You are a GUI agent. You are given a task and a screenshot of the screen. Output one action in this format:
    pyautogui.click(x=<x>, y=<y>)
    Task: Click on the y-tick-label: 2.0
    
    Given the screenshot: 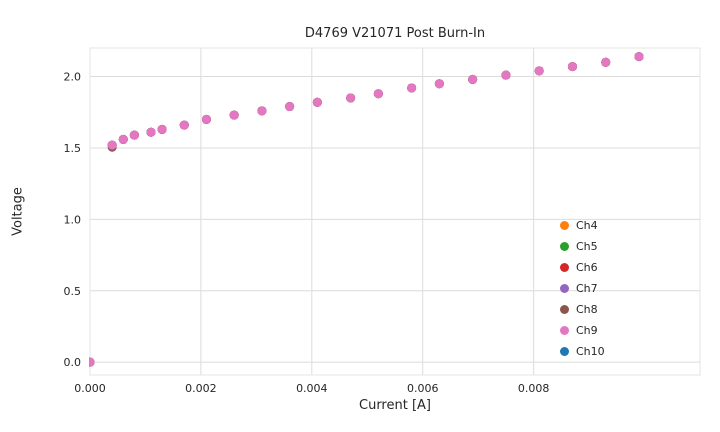 What is the action you would take?
    pyautogui.click(x=73, y=77)
    